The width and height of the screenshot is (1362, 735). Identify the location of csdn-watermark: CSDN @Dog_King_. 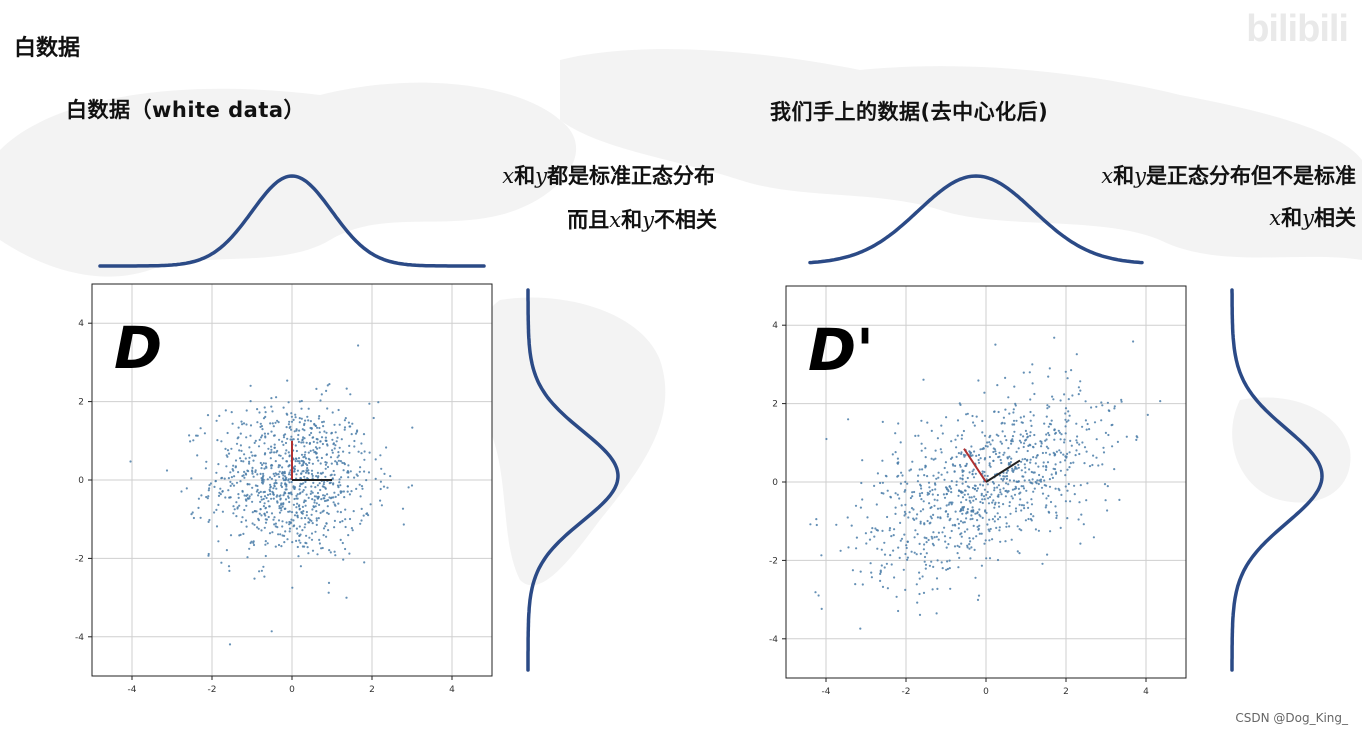
(1291, 718).